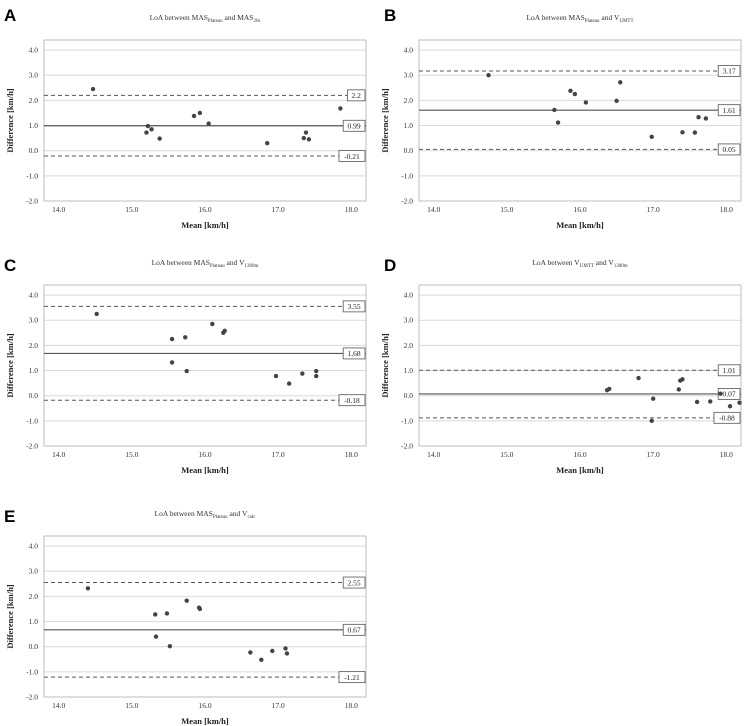 This screenshot has width=754, height=726. I want to click on chart-title: LoA between VUMTT and V1300m, so click(579, 263).